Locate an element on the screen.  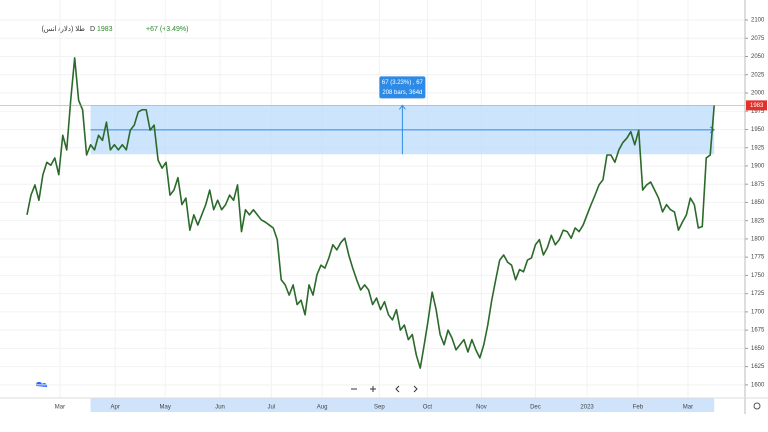
x-tick-label: Aug is located at coordinates (322, 408).